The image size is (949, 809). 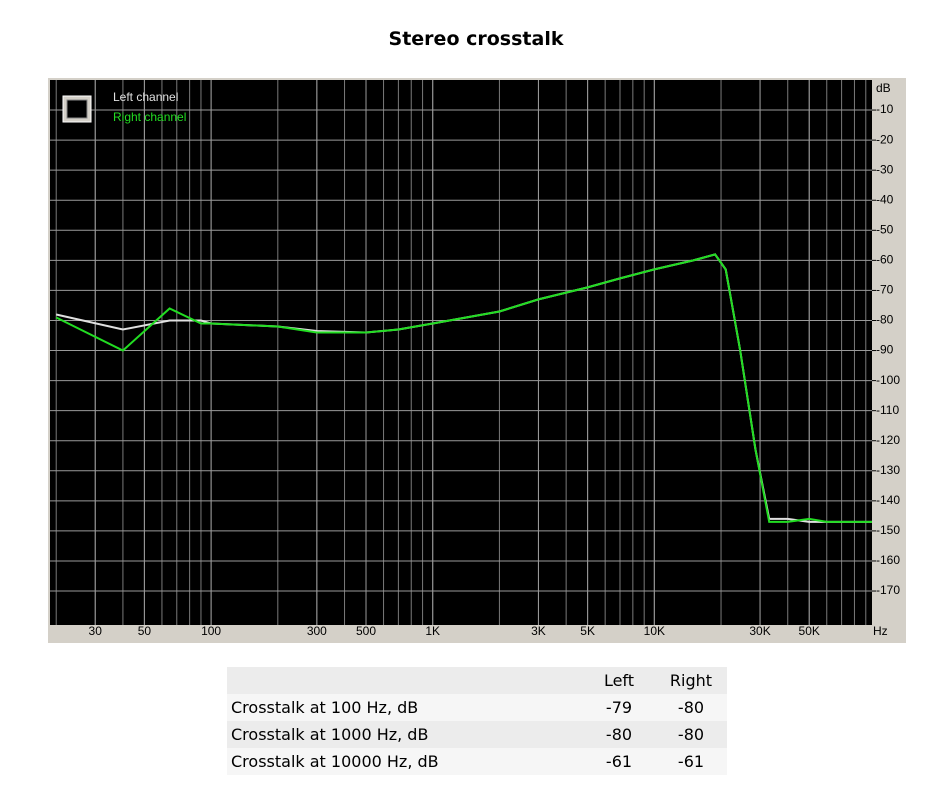 What do you see at coordinates (654, 631) in the screenshot?
I see `x-tick-label: 10K` at bounding box center [654, 631].